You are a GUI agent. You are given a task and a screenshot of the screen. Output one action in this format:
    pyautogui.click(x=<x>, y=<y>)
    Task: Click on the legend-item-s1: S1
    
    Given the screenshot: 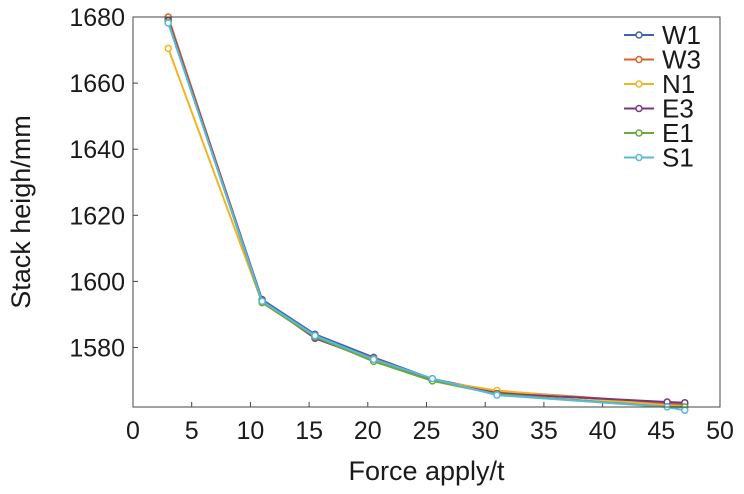 What is the action you would take?
    pyautogui.click(x=659, y=158)
    